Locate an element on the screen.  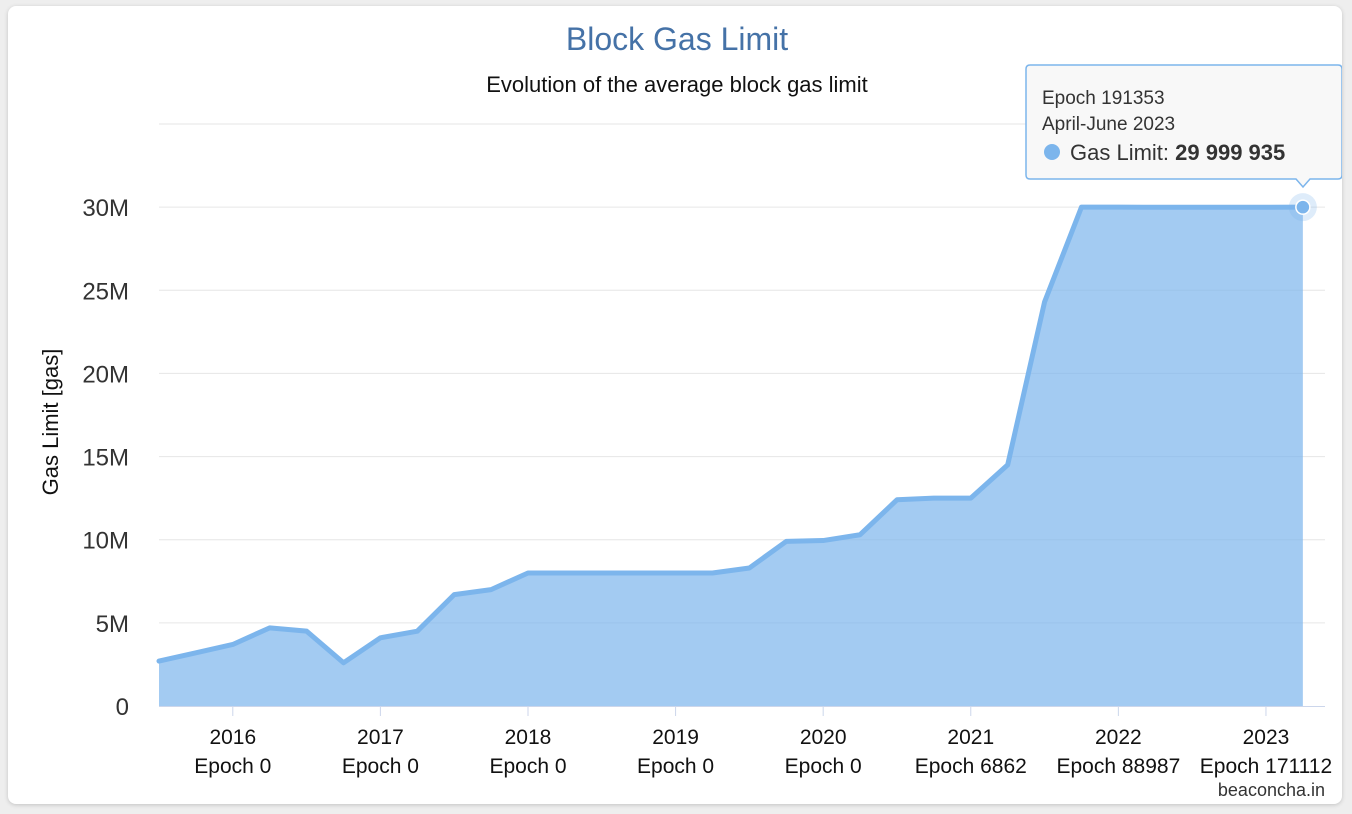
chart-title: Block Gas Limit is located at coordinates (677, 39).